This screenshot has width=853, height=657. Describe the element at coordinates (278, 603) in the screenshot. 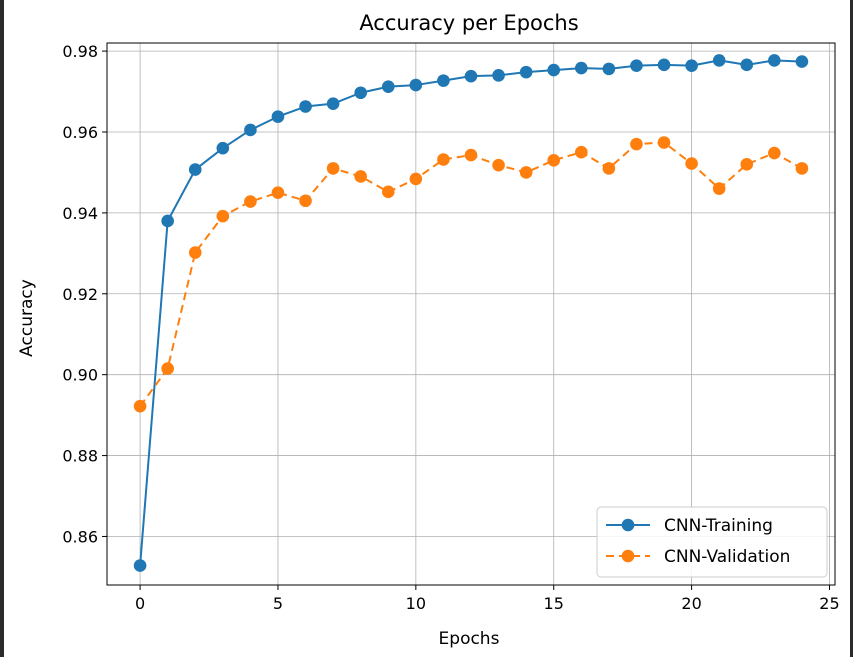

I see `x-tick-label: 5` at that location.